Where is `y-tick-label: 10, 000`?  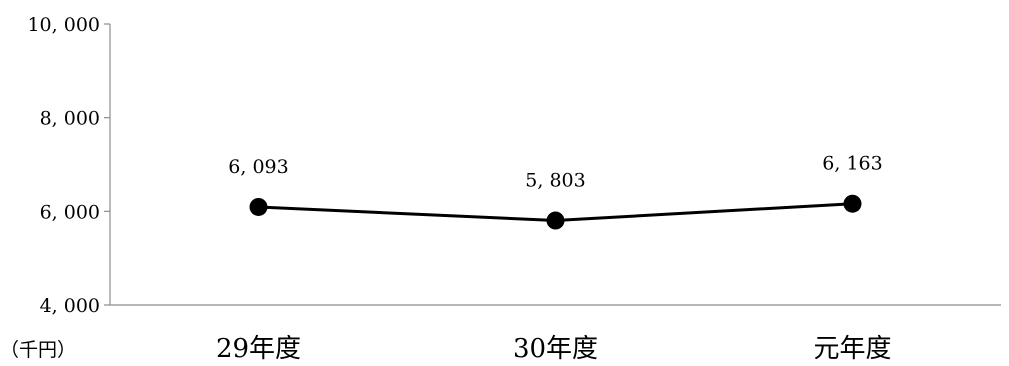 y-tick-label: 10, 000 is located at coordinates (63, 25).